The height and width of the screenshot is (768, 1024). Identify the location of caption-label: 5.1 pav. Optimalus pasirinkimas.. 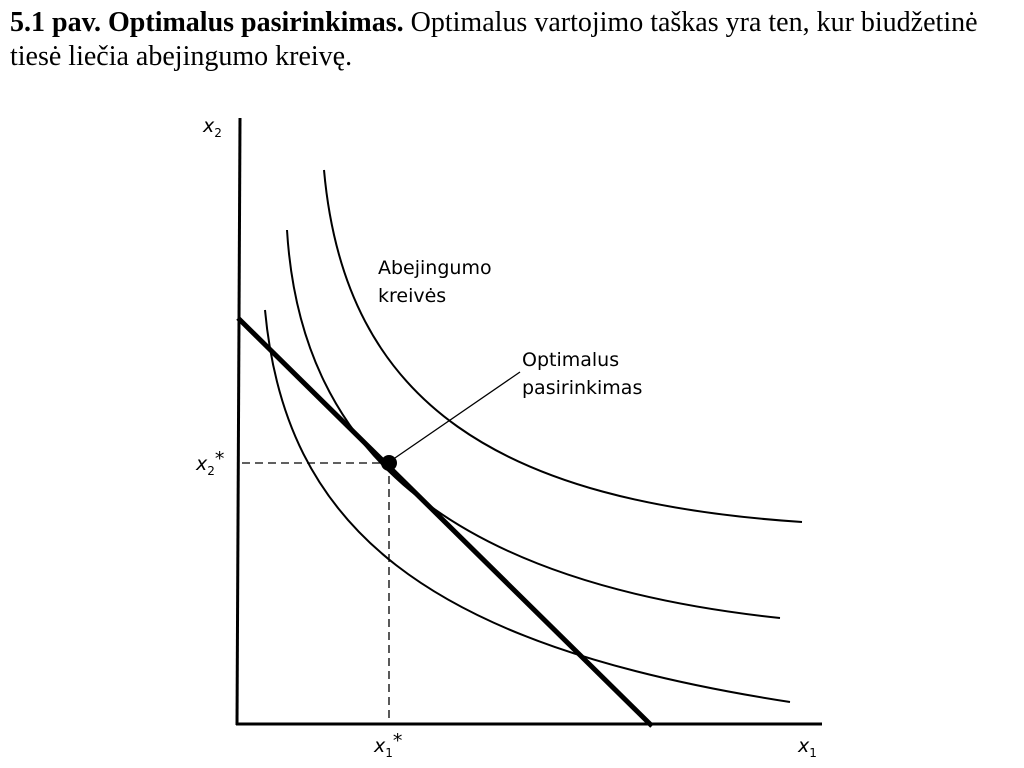
(207, 22).